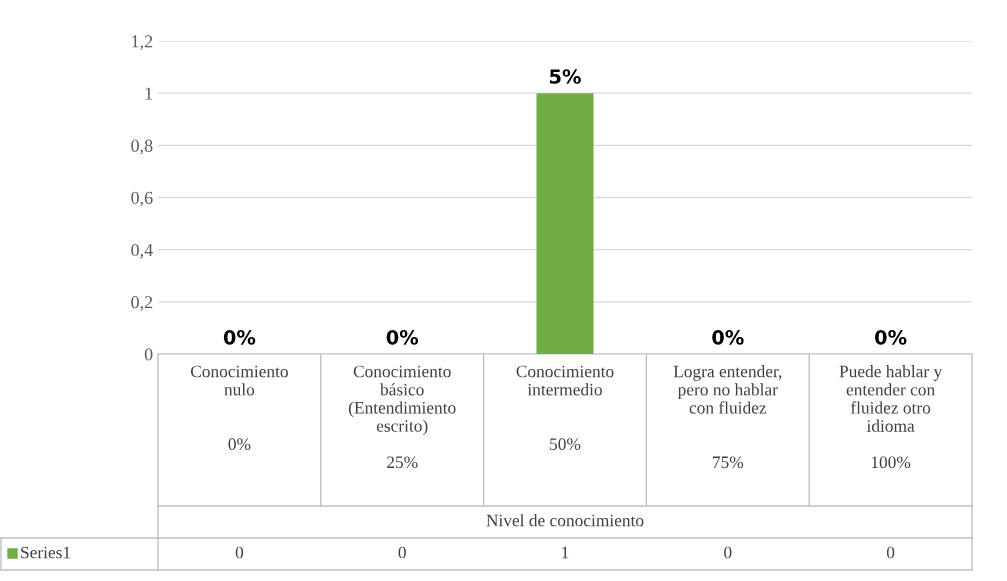  I want to click on y-tick-label: 0, so click(148, 354).